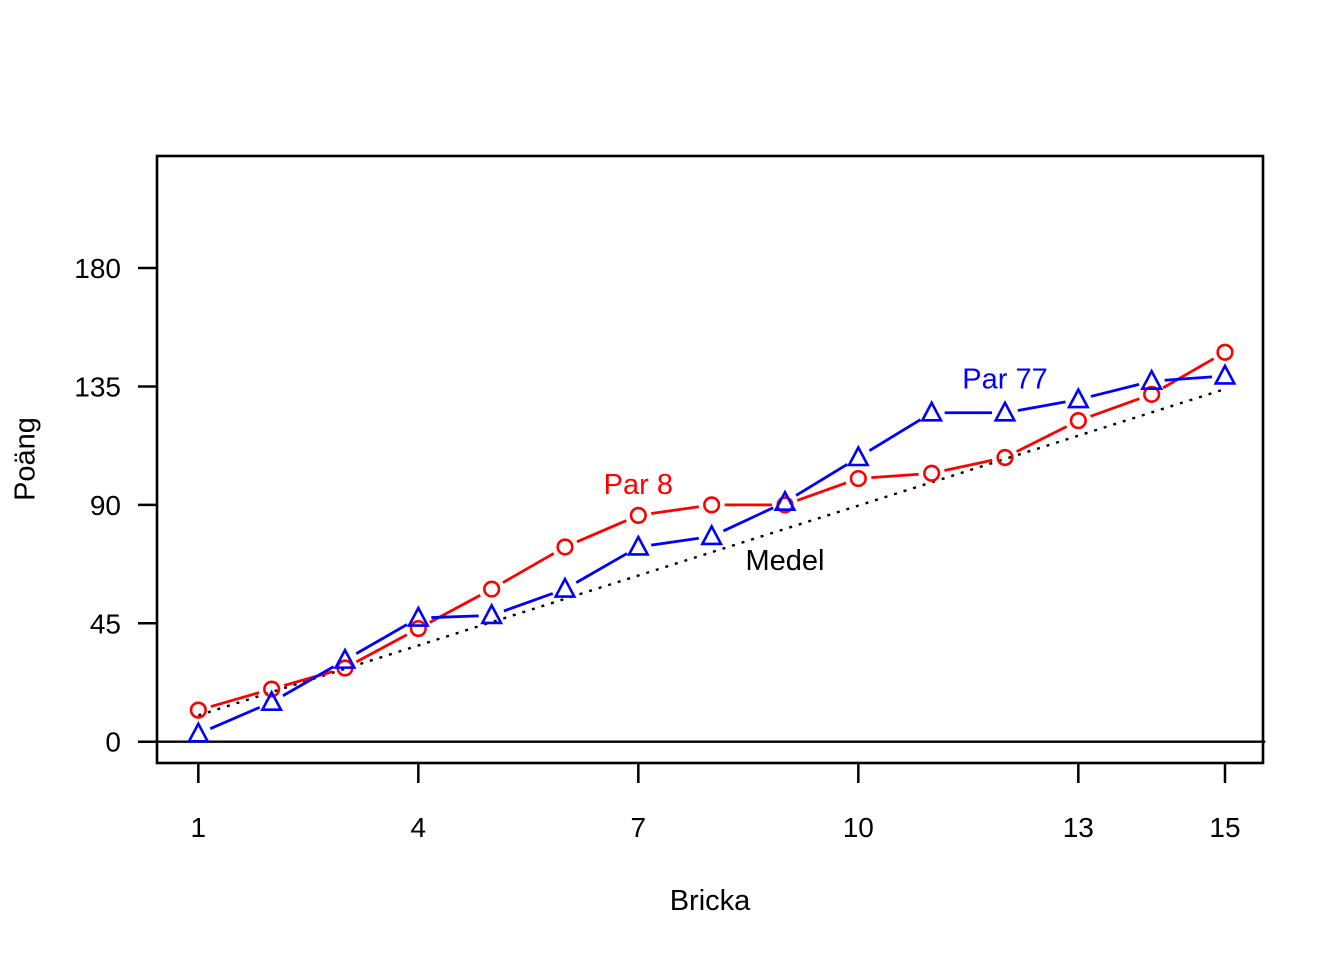 The height and width of the screenshot is (960, 1344). I want to click on y-axis-title: Poäng, so click(25, 459).